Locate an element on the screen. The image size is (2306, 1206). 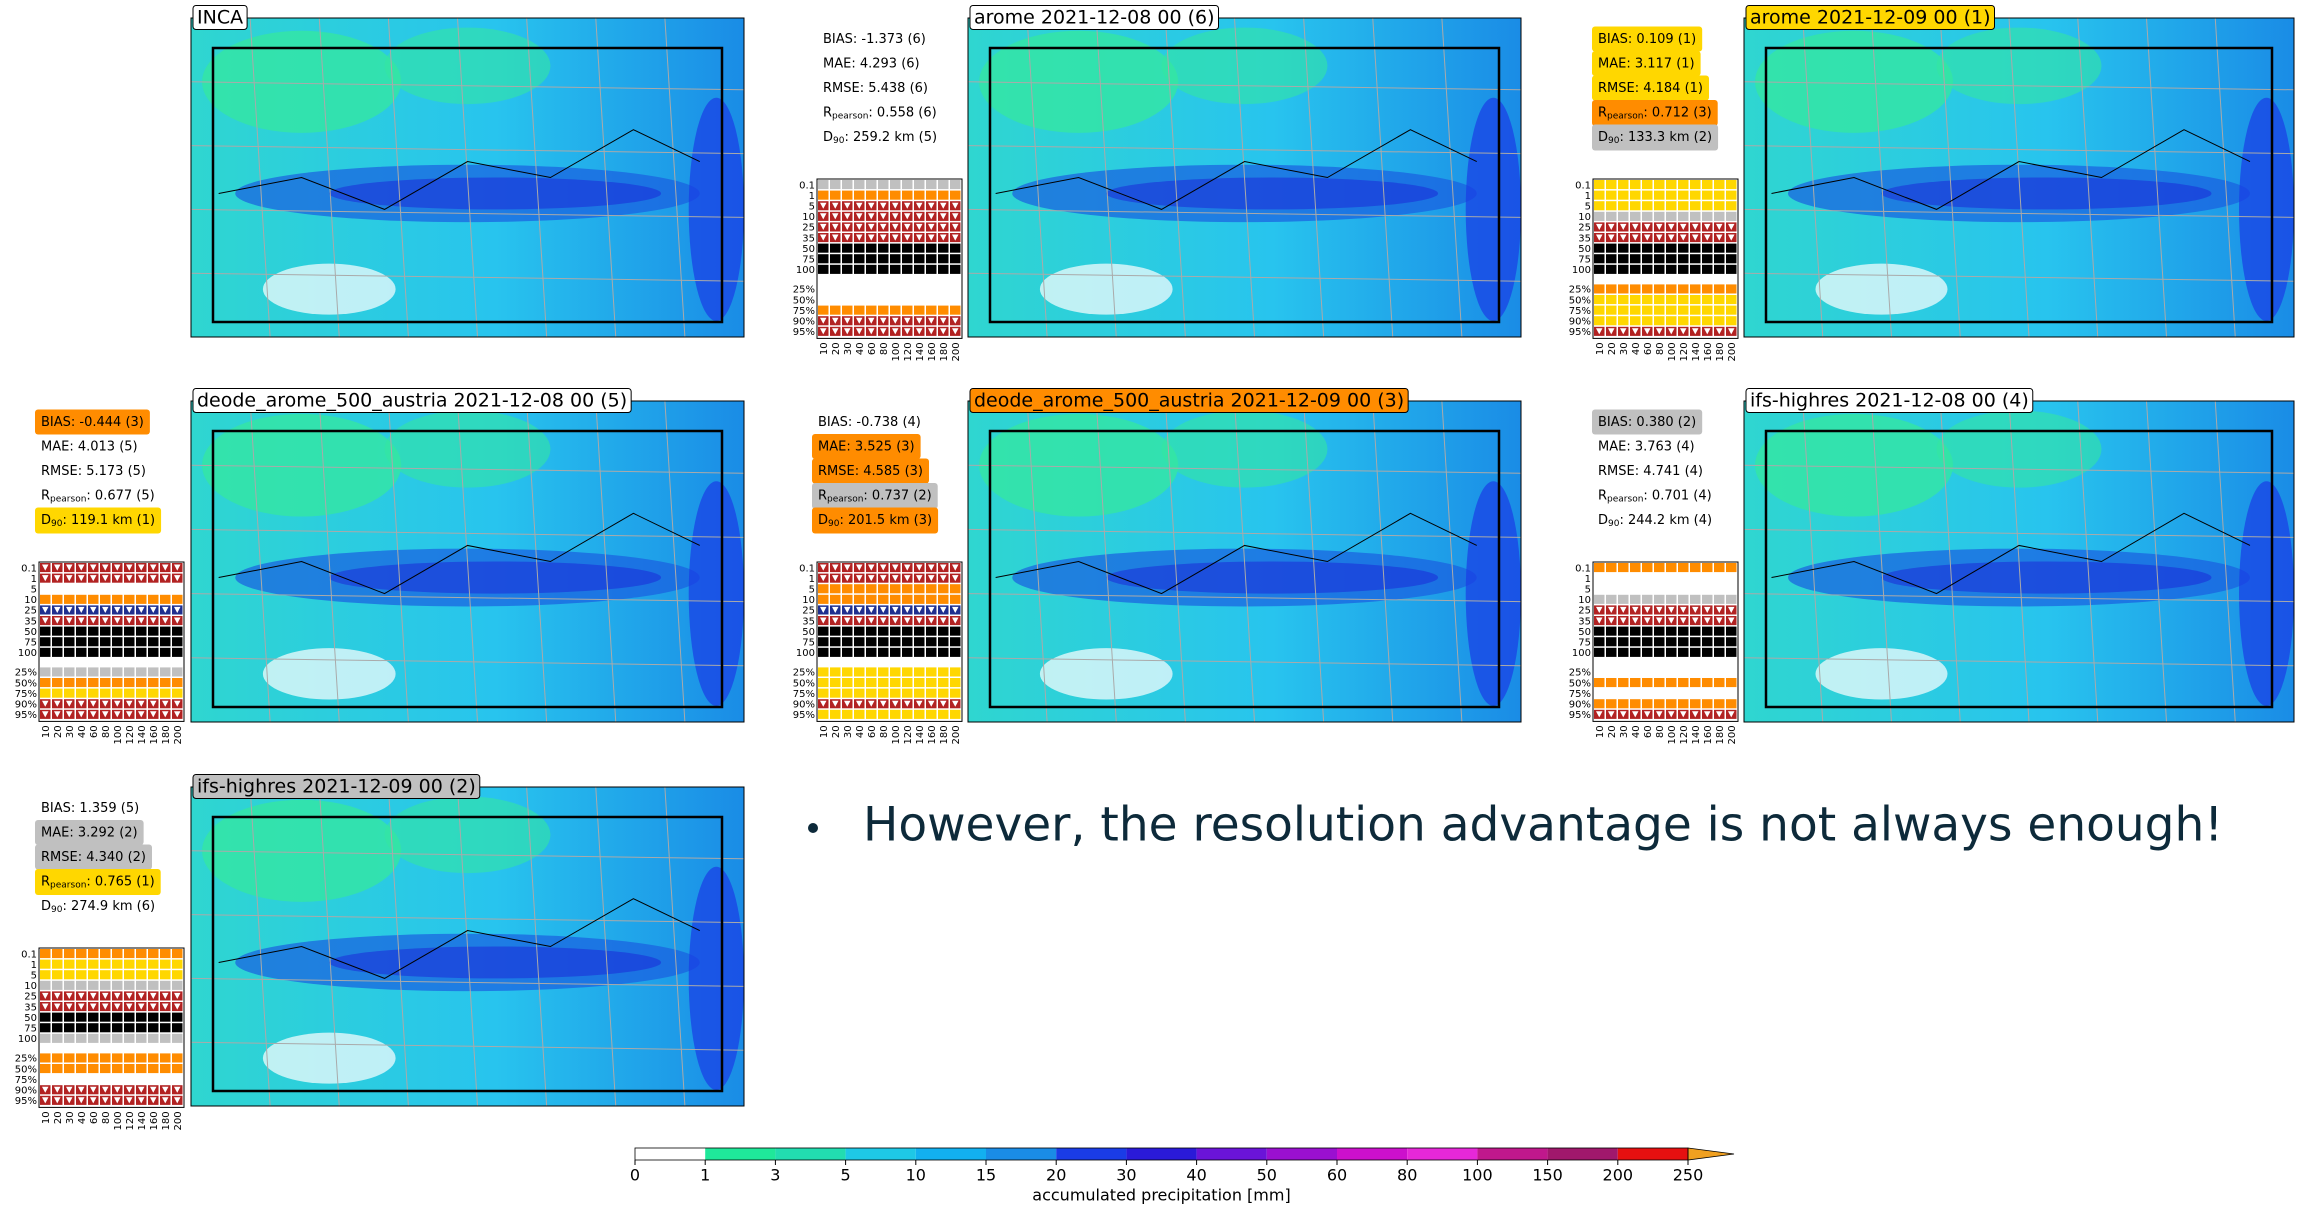
grid-col-label: 30 is located at coordinates (848, 731).